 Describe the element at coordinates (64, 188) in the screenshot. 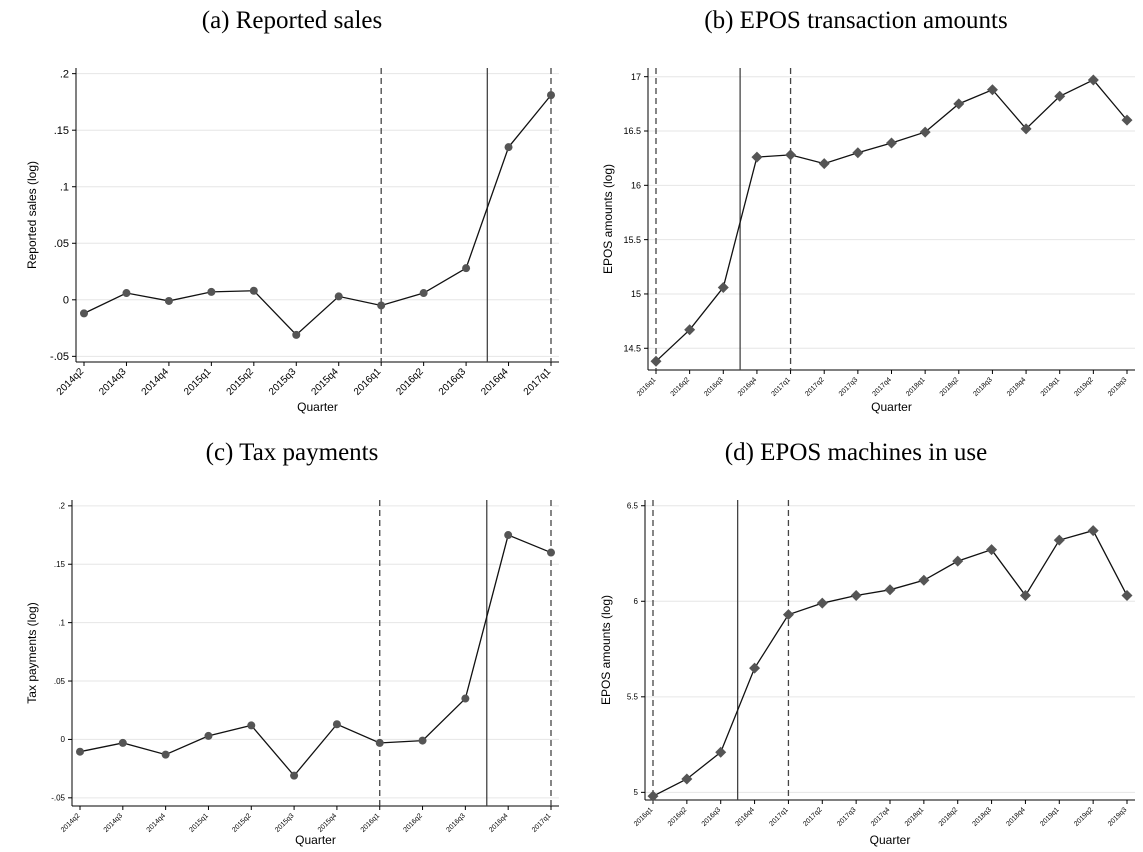

I see `y-tick-label: .1` at that location.